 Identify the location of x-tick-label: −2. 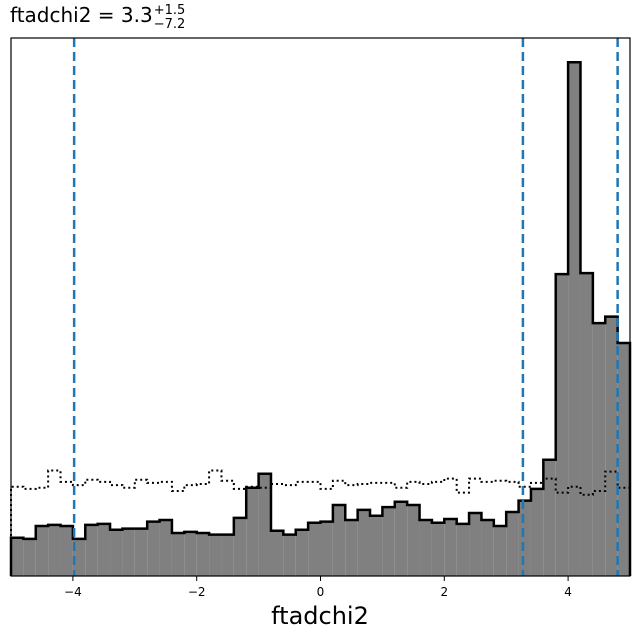
(197, 592).